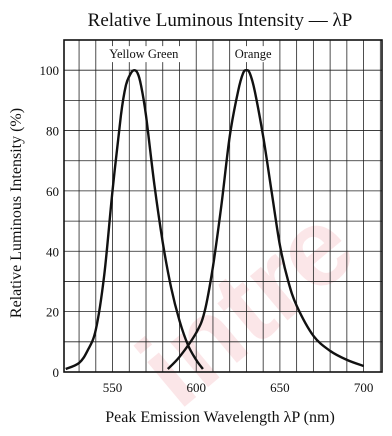  I want to click on series-label-1: Yellow Green, so click(144, 54).